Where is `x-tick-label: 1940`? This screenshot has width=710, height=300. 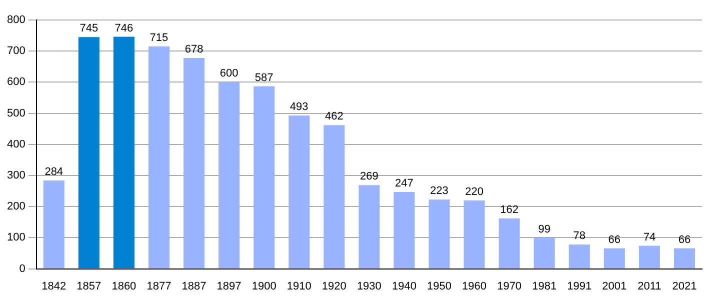 x-tick-label: 1940 is located at coordinates (404, 286).